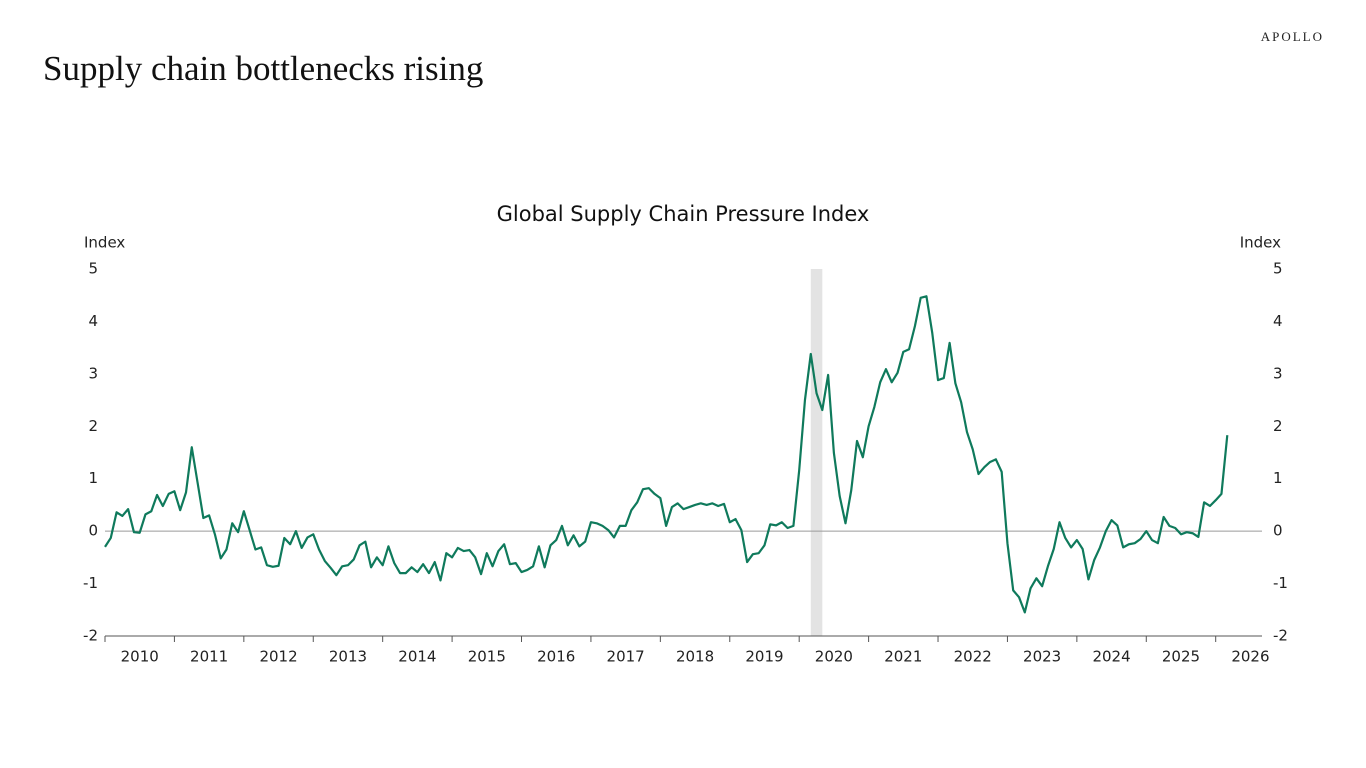 This screenshot has height=768, width=1366. What do you see at coordinates (764, 657) in the screenshot?
I see `x-tick-label: 2019` at bounding box center [764, 657].